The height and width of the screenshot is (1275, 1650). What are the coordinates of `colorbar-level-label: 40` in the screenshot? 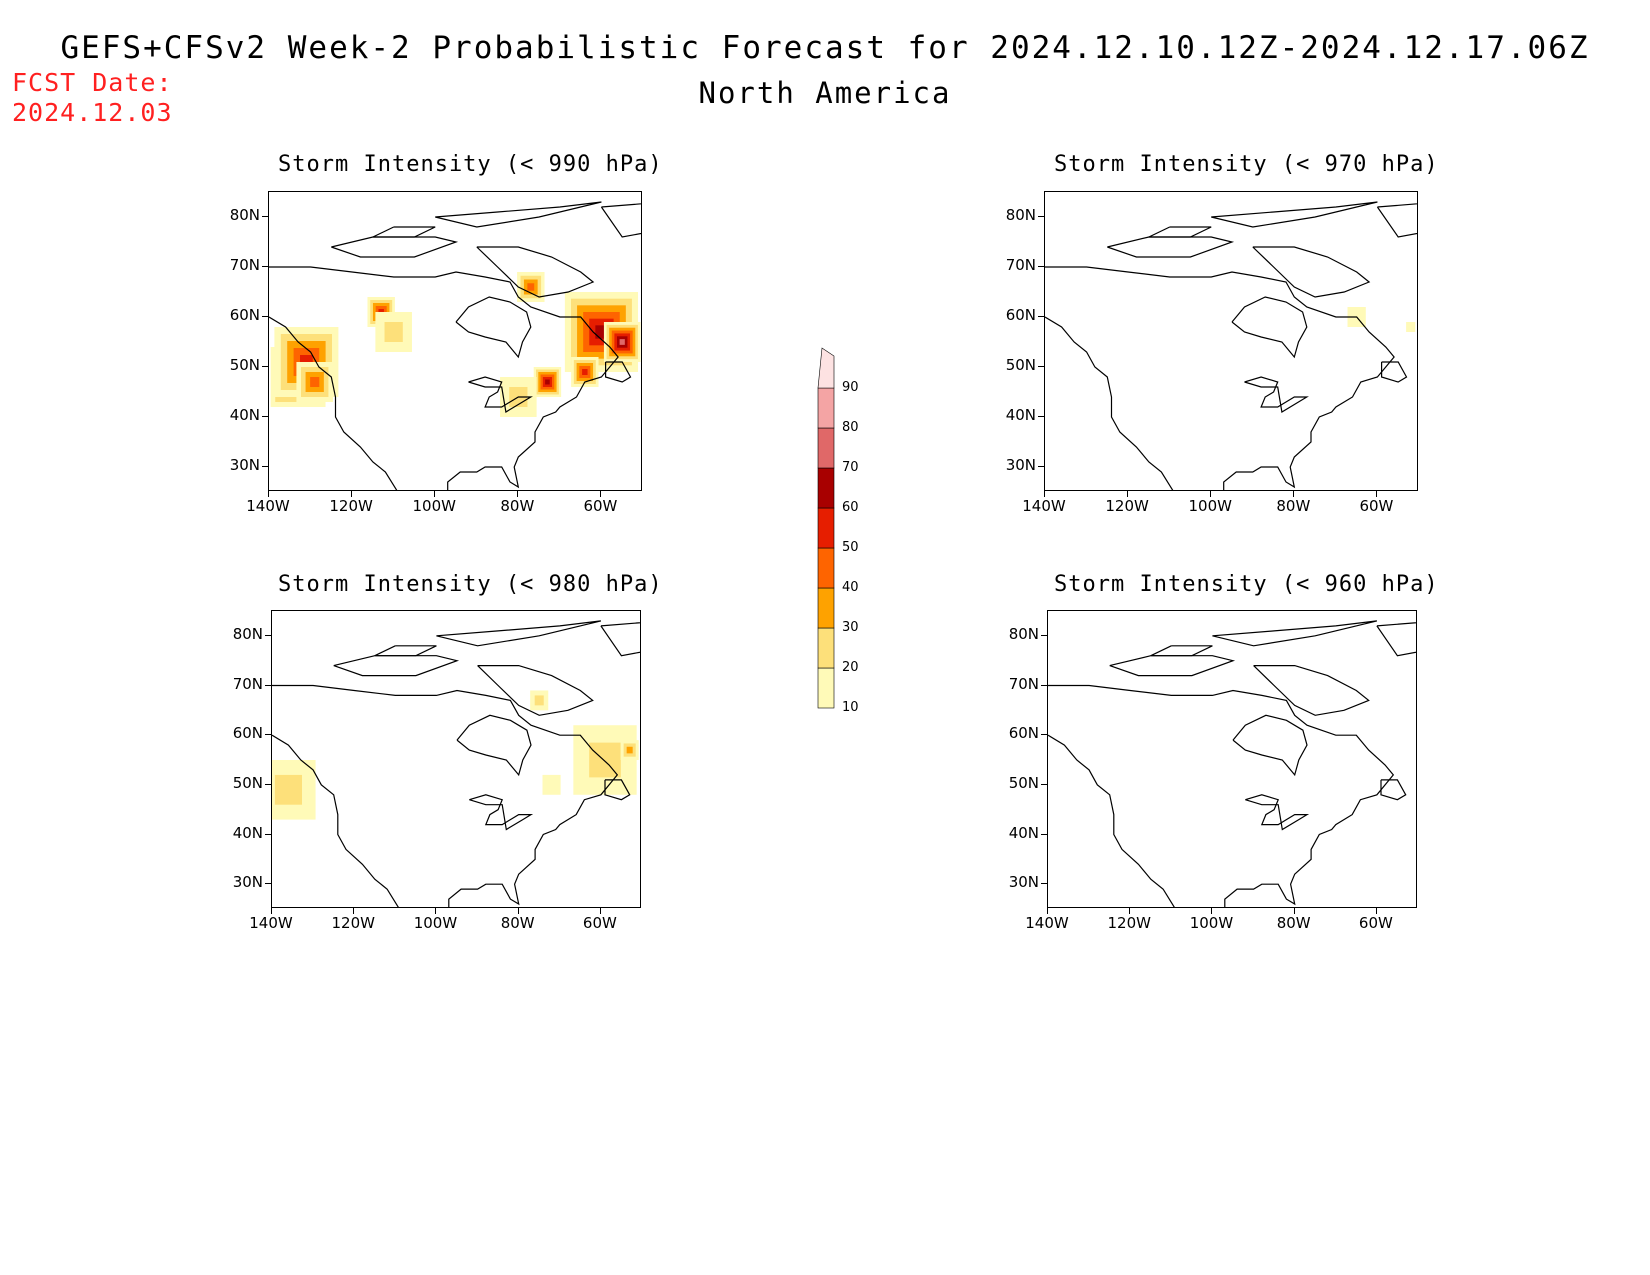 It's located at (850, 587).